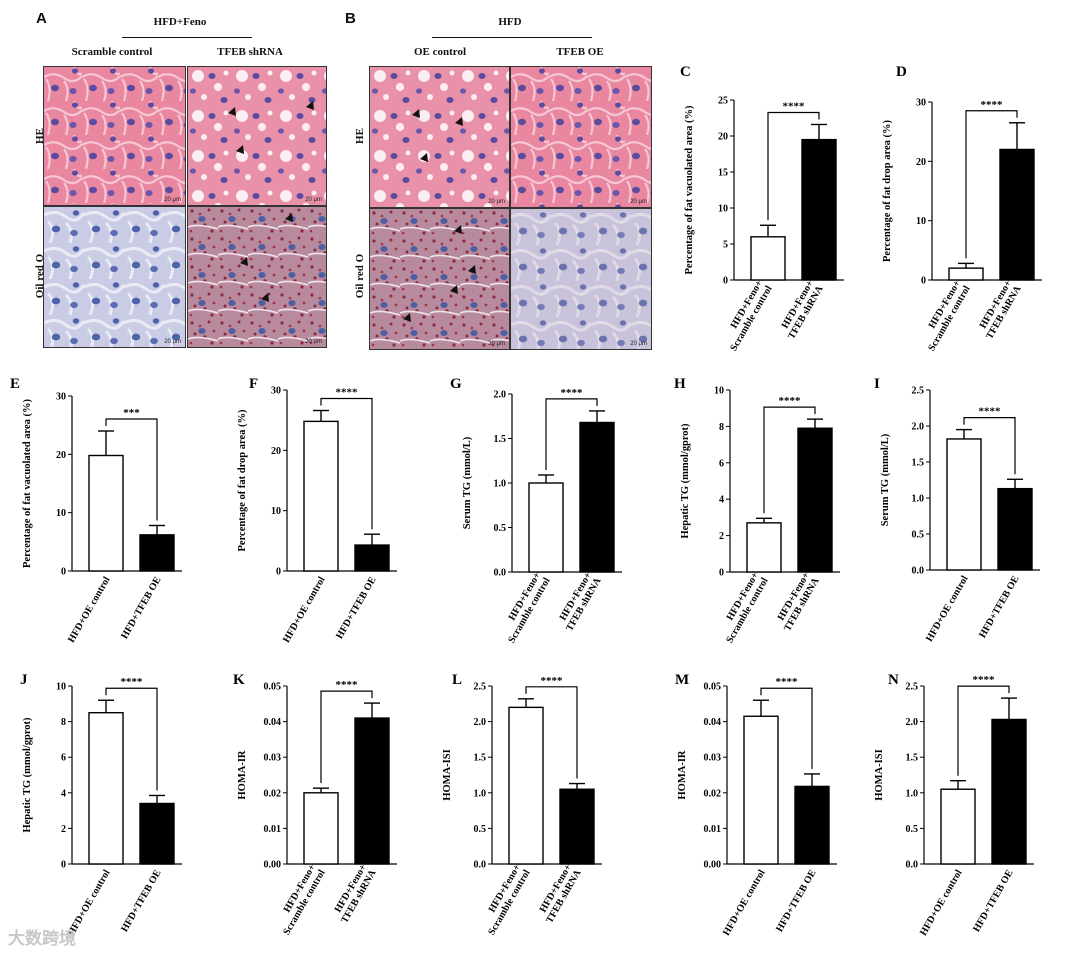 Image resolution: width=1080 pixels, height=953 pixels. I want to click on y-axis-label: Hepatic TG (mmol/gprot), so click(27, 775).